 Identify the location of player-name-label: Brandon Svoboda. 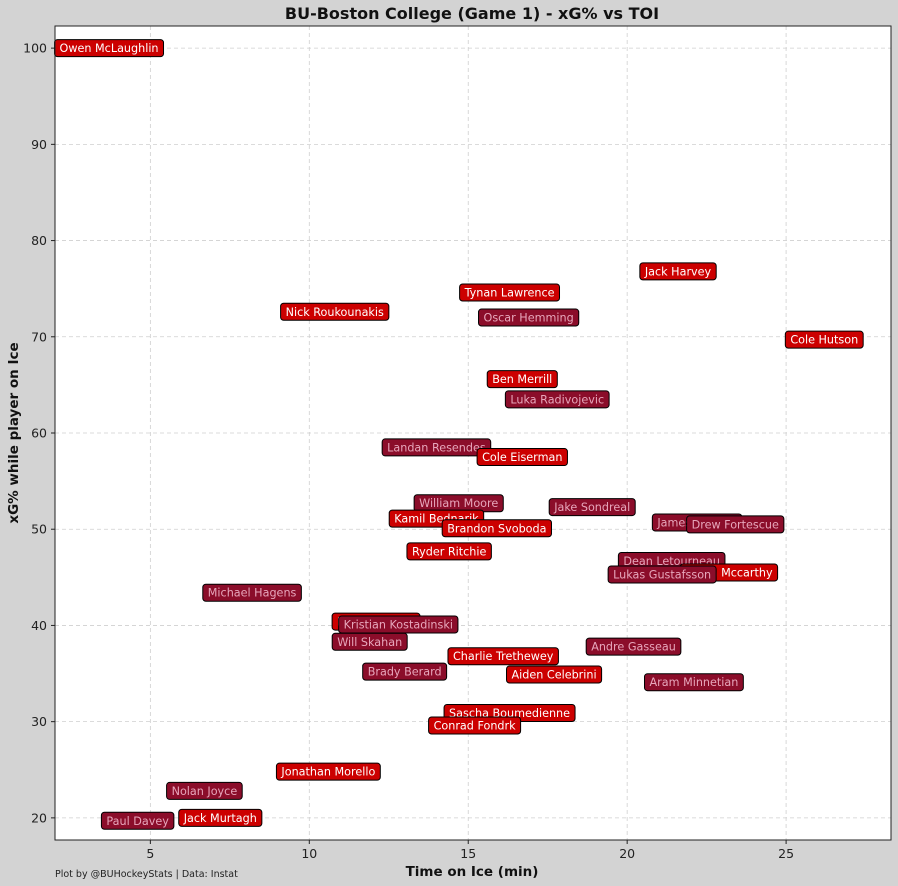
(496, 528).